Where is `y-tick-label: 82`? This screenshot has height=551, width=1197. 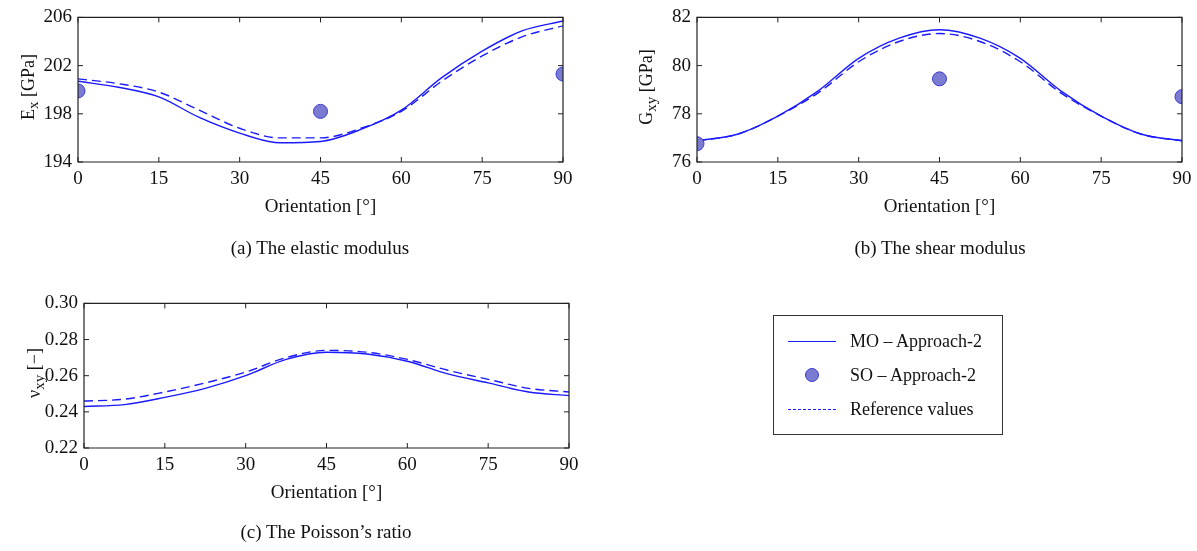 y-tick-label: 82 is located at coordinates (681, 16).